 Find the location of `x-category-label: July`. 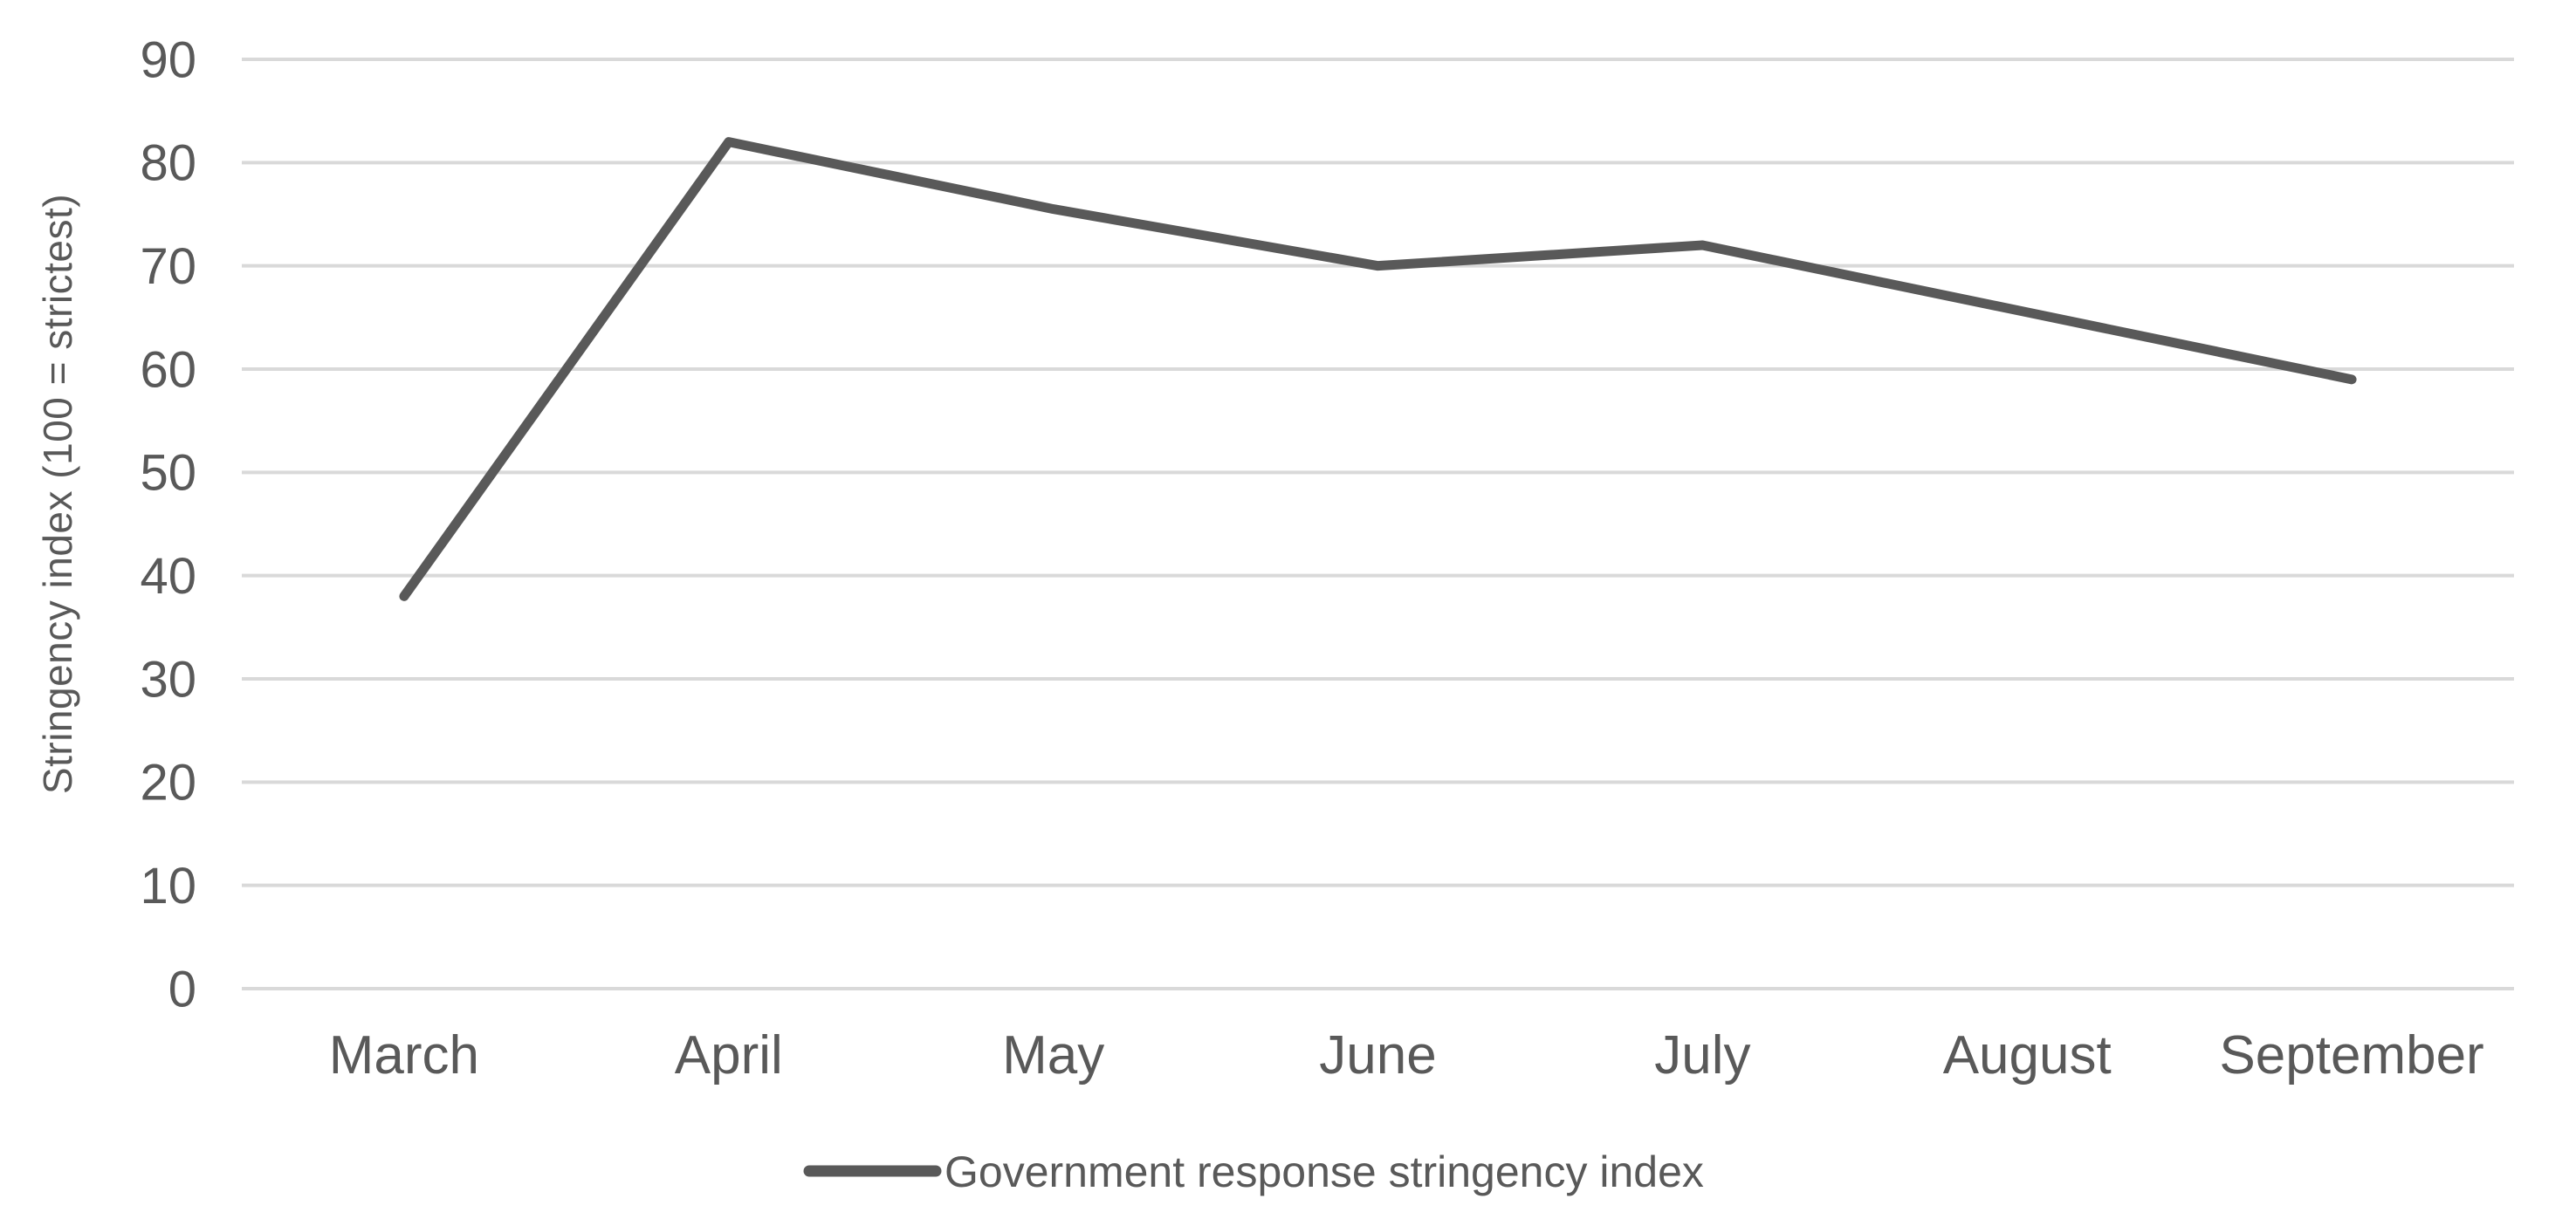

x-category-label: July is located at coordinates (1702, 1055).